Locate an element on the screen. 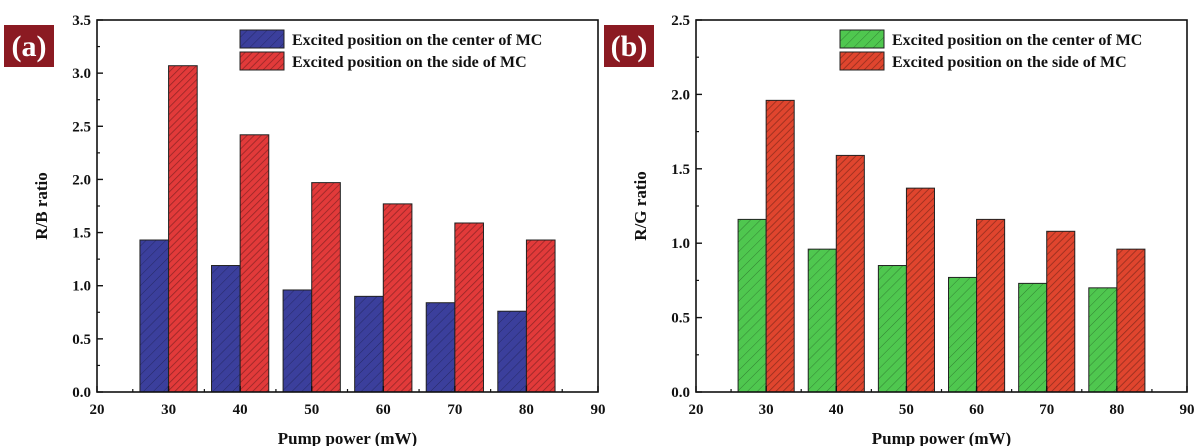 Image resolution: width=1202 pixels, height=446 pixels. y-axis-label: R/B ratio is located at coordinates (41, 206).